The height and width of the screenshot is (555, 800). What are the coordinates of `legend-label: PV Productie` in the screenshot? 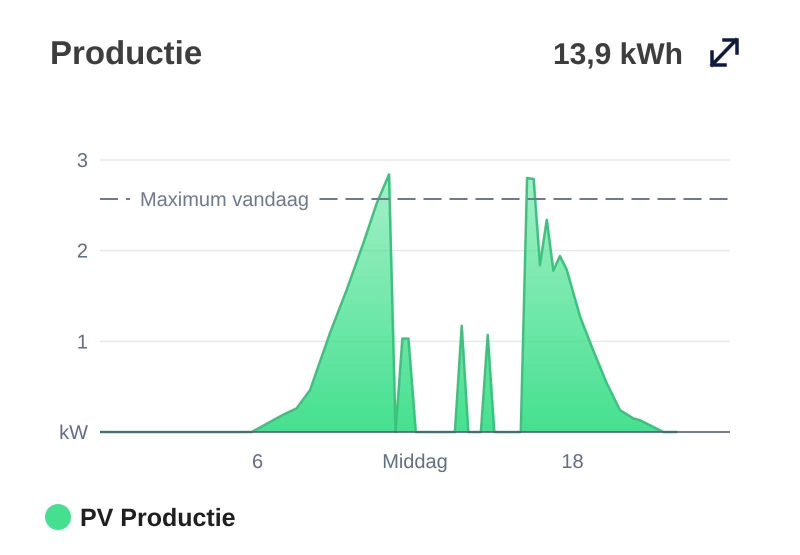 It's located at (158, 518).